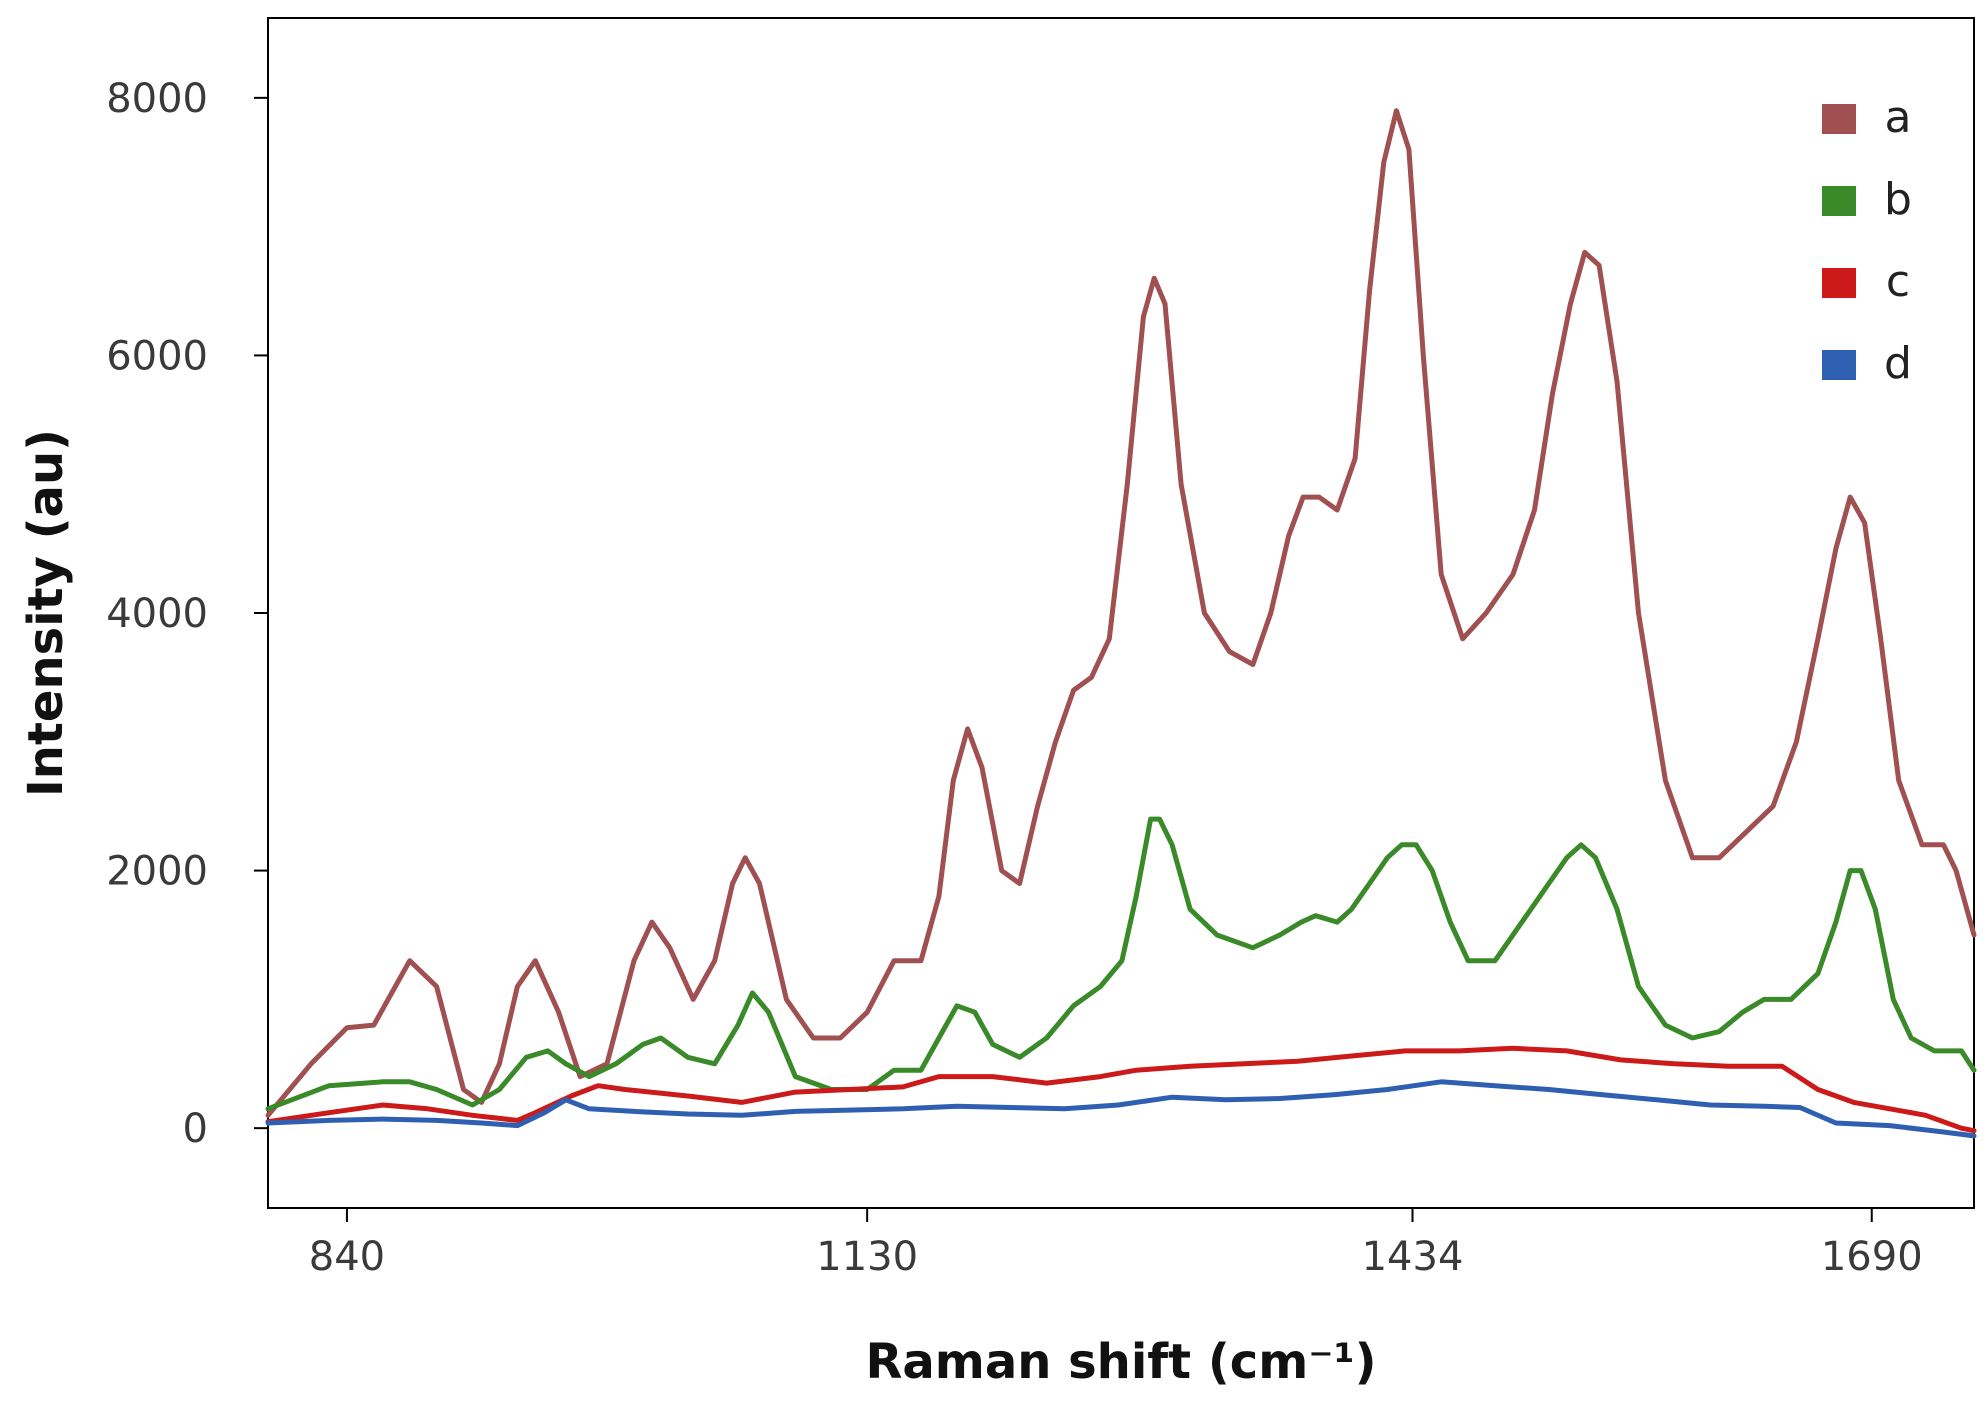 The height and width of the screenshot is (1405, 1986). I want to click on legend-swatch-c, so click(1839, 283).